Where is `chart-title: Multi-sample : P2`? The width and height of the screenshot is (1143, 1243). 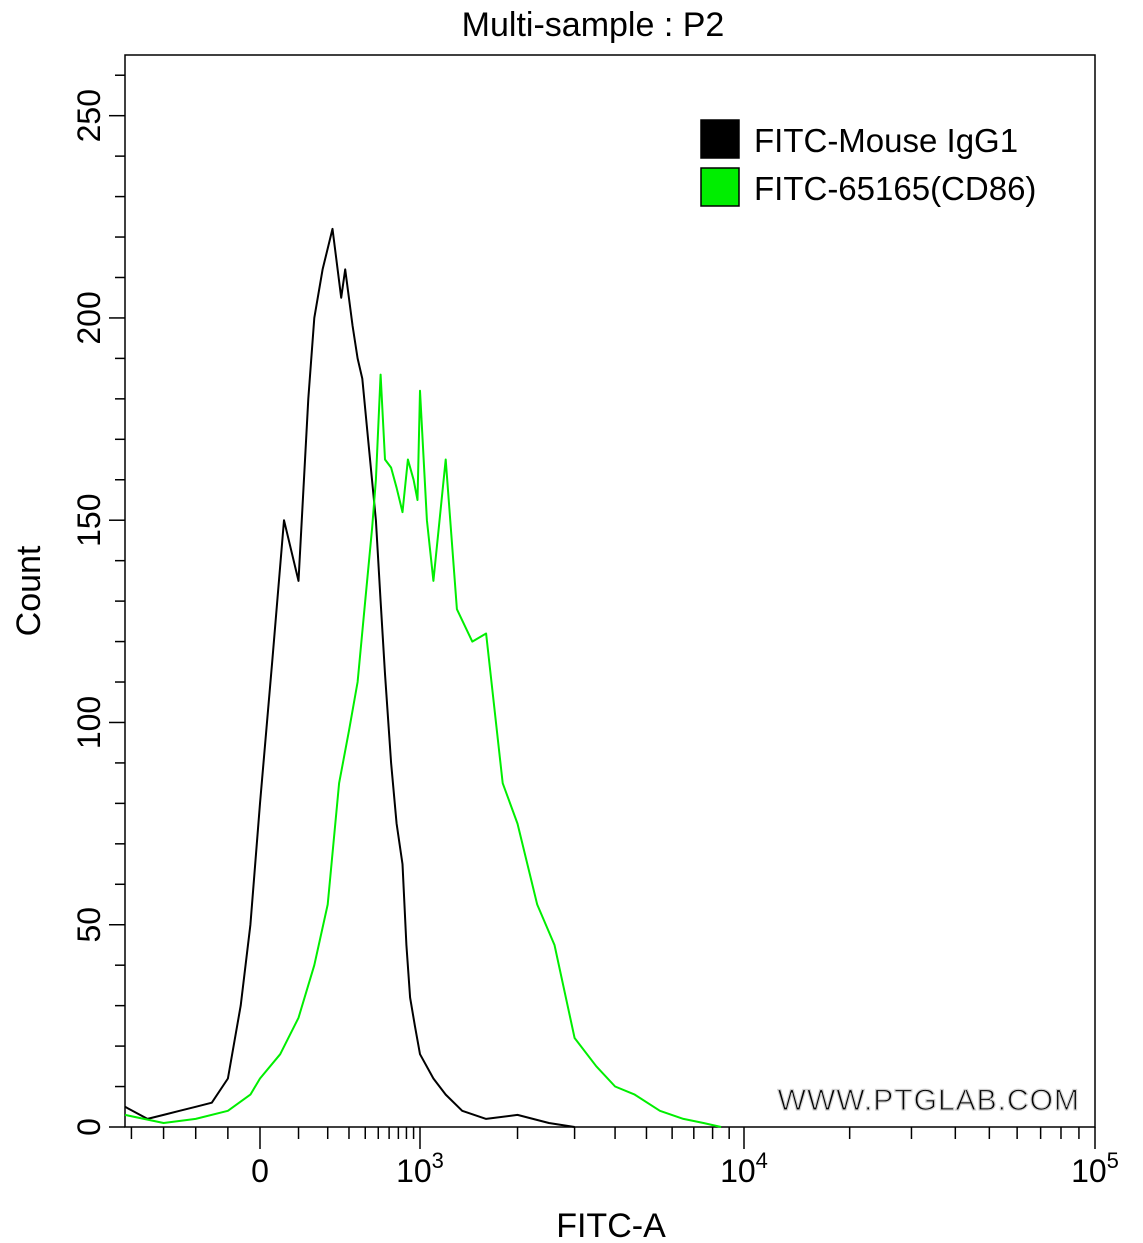 chart-title: Multi-sample : P2 is located at coordinates (593, 25).